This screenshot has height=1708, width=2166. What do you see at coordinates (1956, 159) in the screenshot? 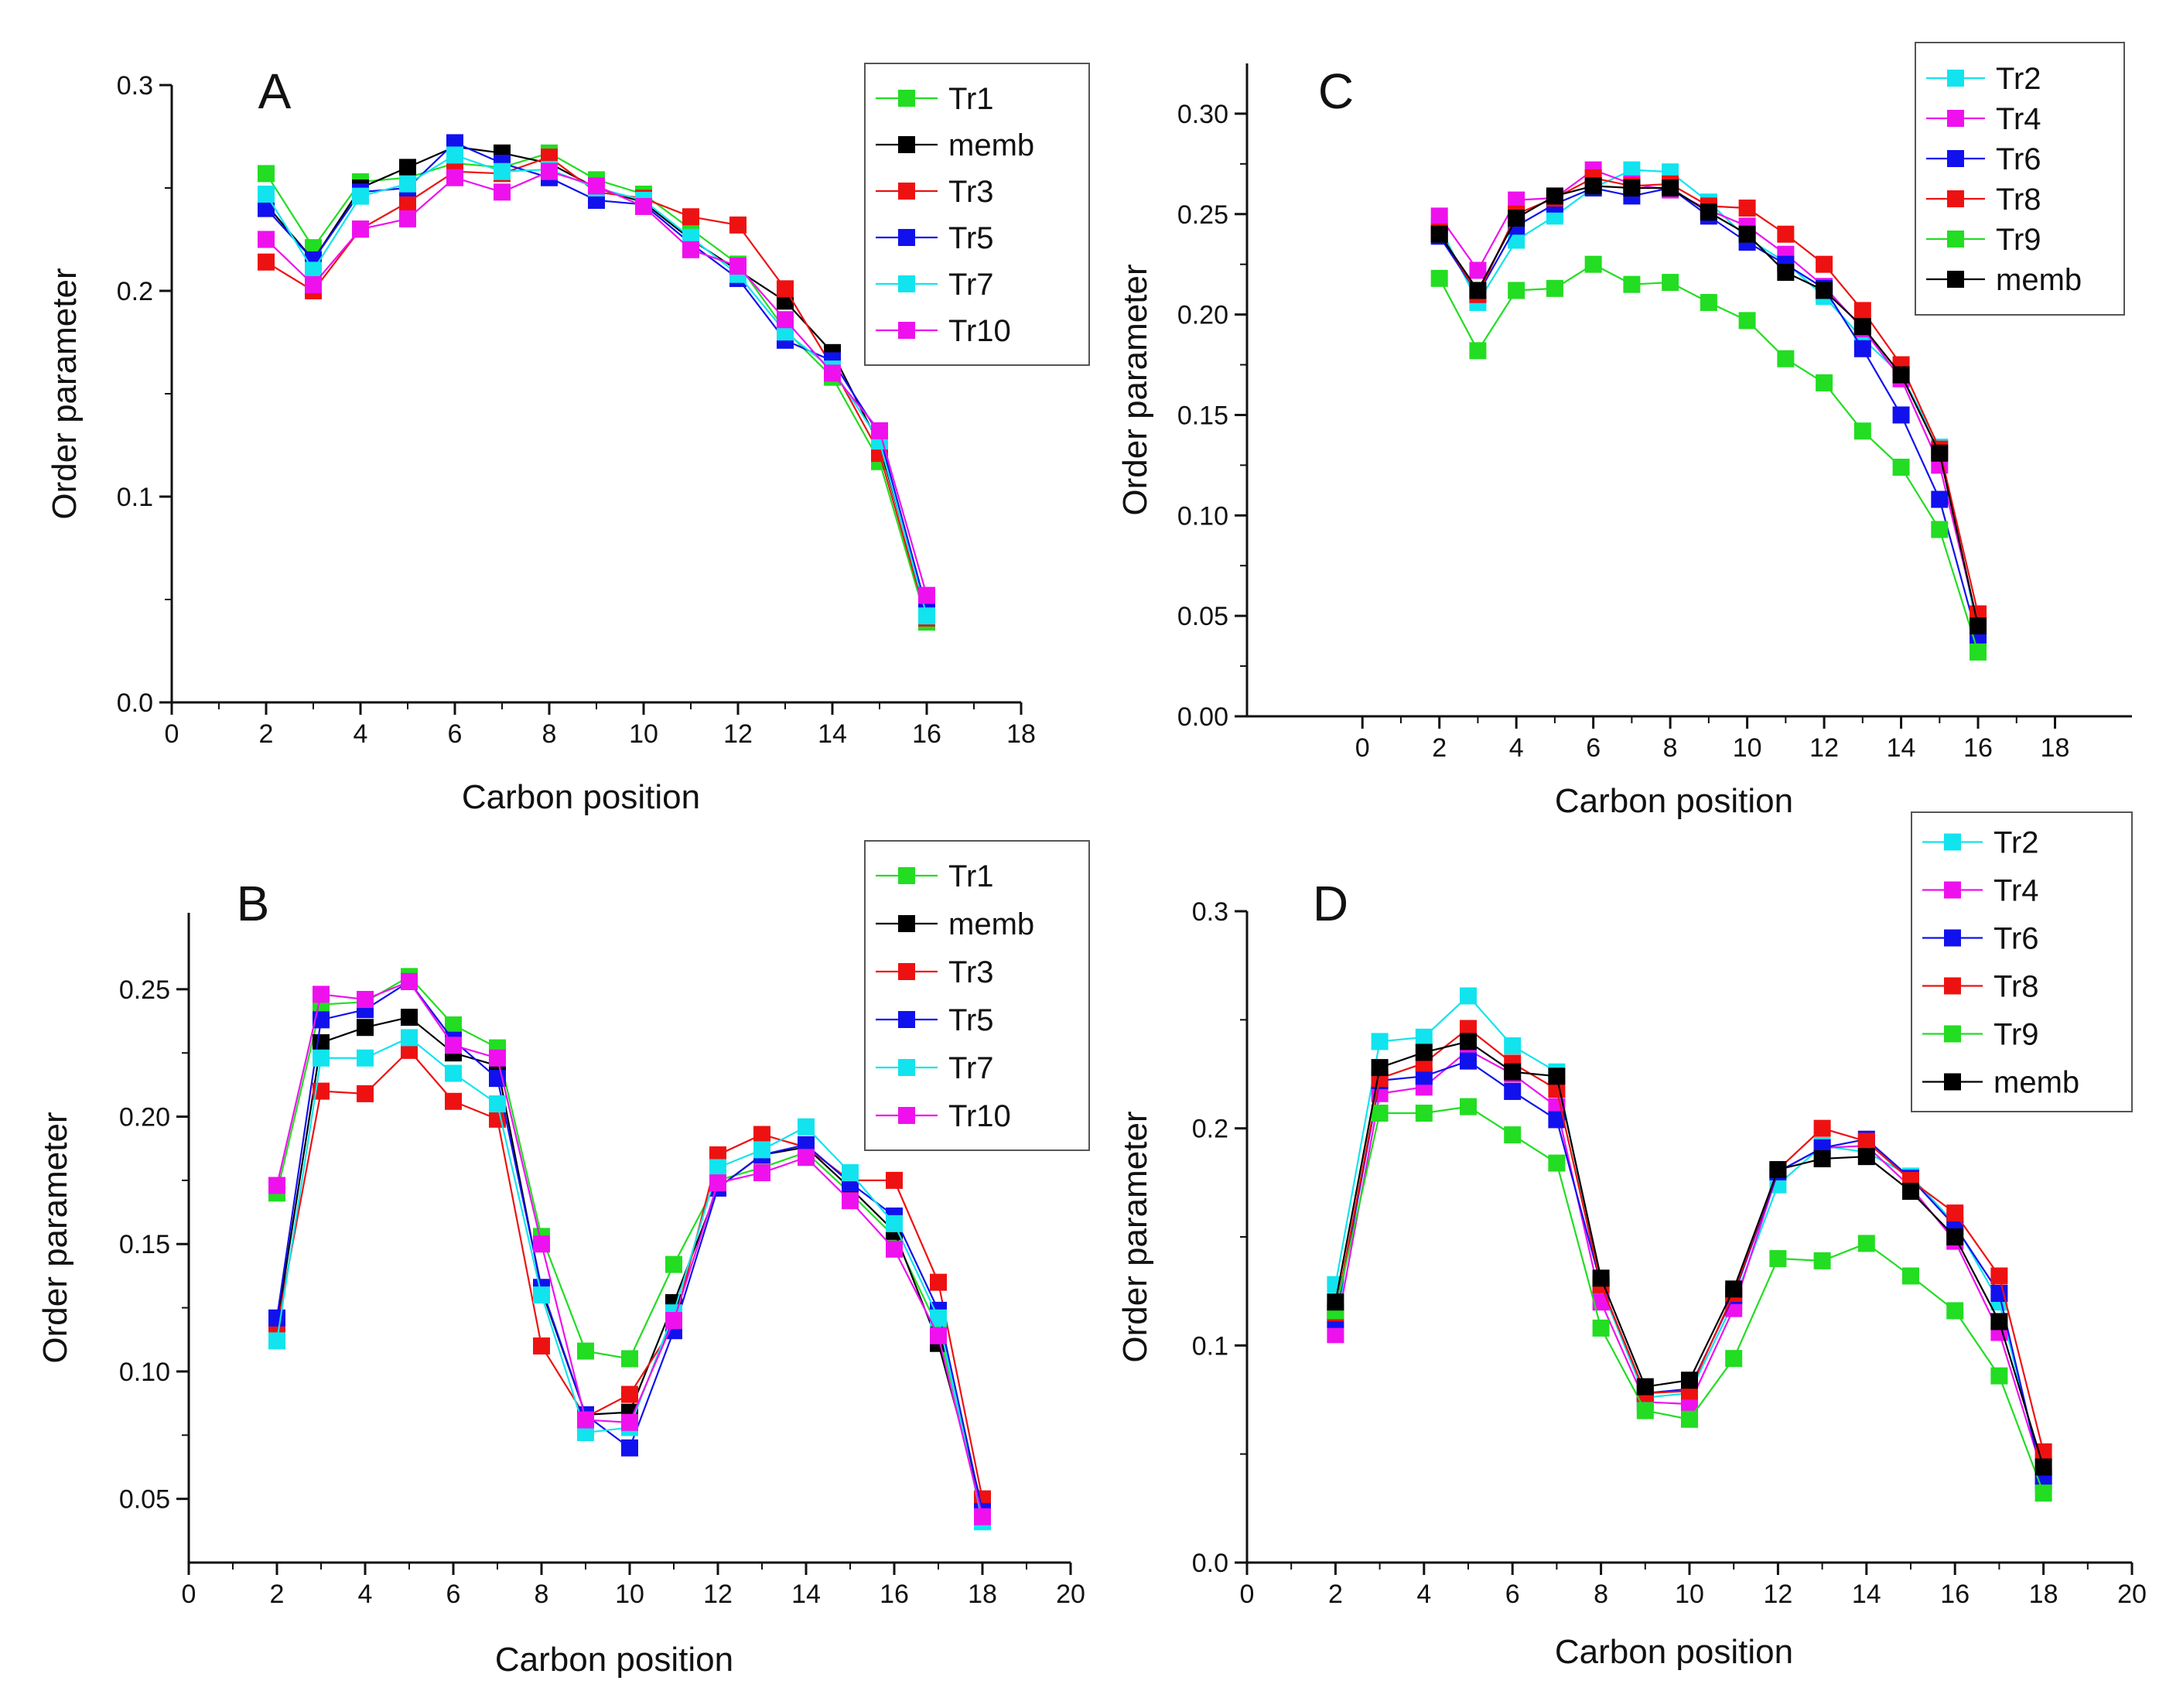
I see `legend-marker-c-tr6` at bounding box center [1956, 159].